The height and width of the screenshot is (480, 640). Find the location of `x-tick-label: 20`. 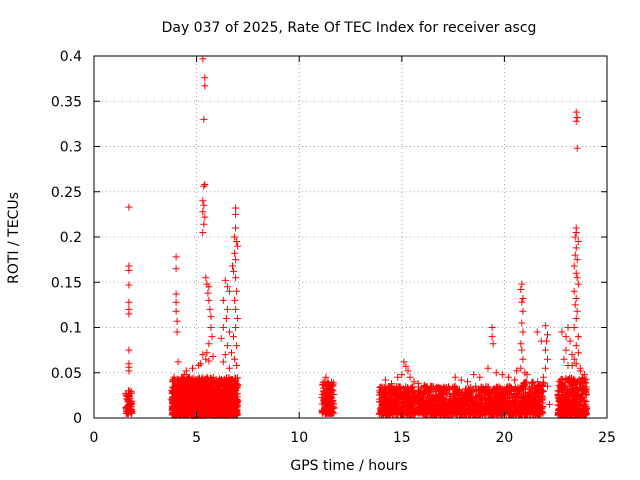

x-tick-label: 20 is located at coordinates (504, 438).